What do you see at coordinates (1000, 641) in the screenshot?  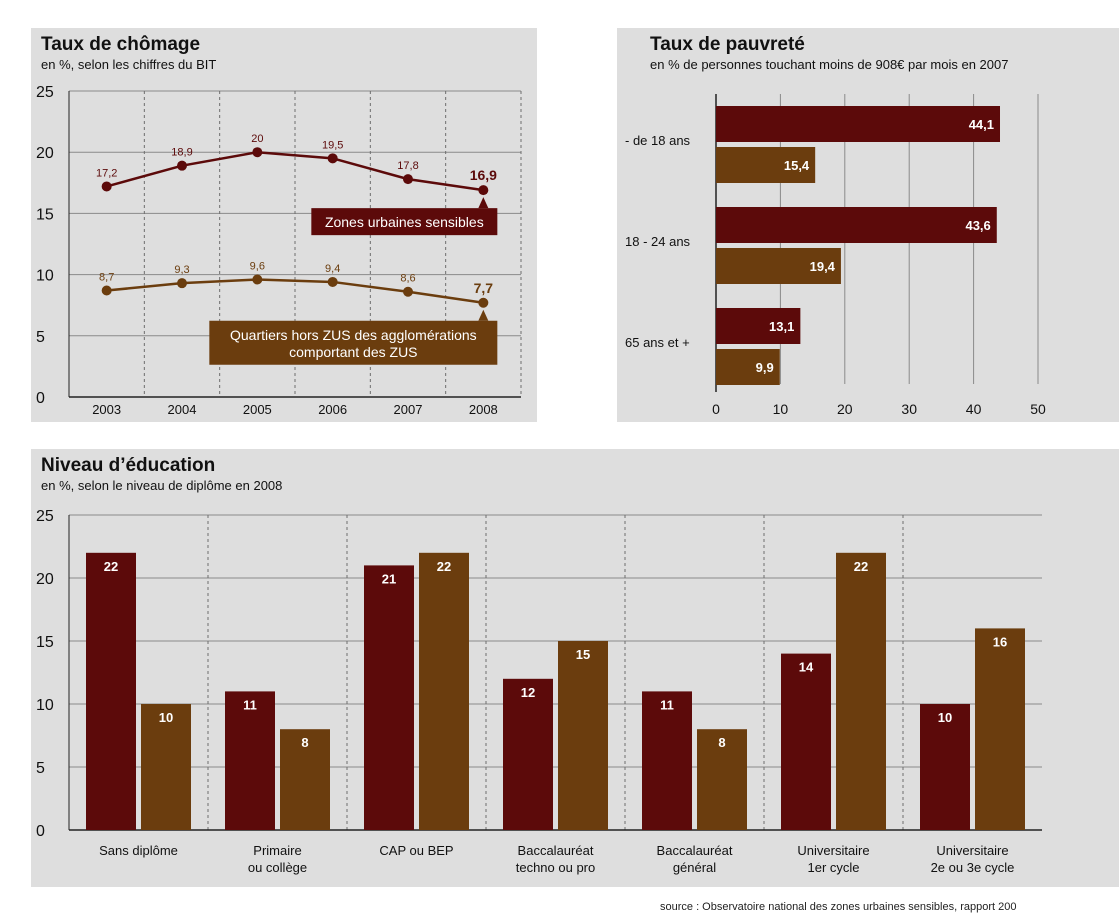 I see `bar-value-label: 16` at bounding box center [1000, 641].